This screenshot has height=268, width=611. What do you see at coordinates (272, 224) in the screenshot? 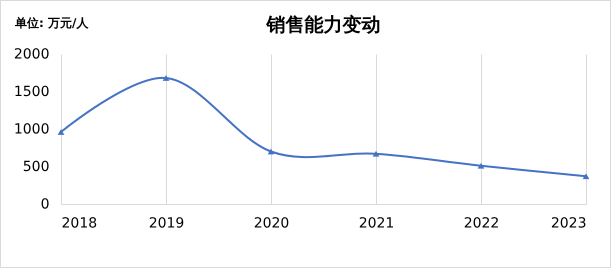
I see `x-tick-label: 2020` at bounding box center [272, 224].